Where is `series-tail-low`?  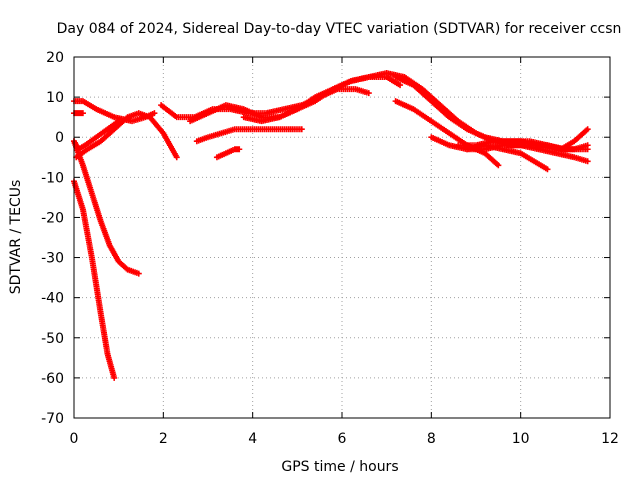 series-tail-low is located at coordinates (527, 153).